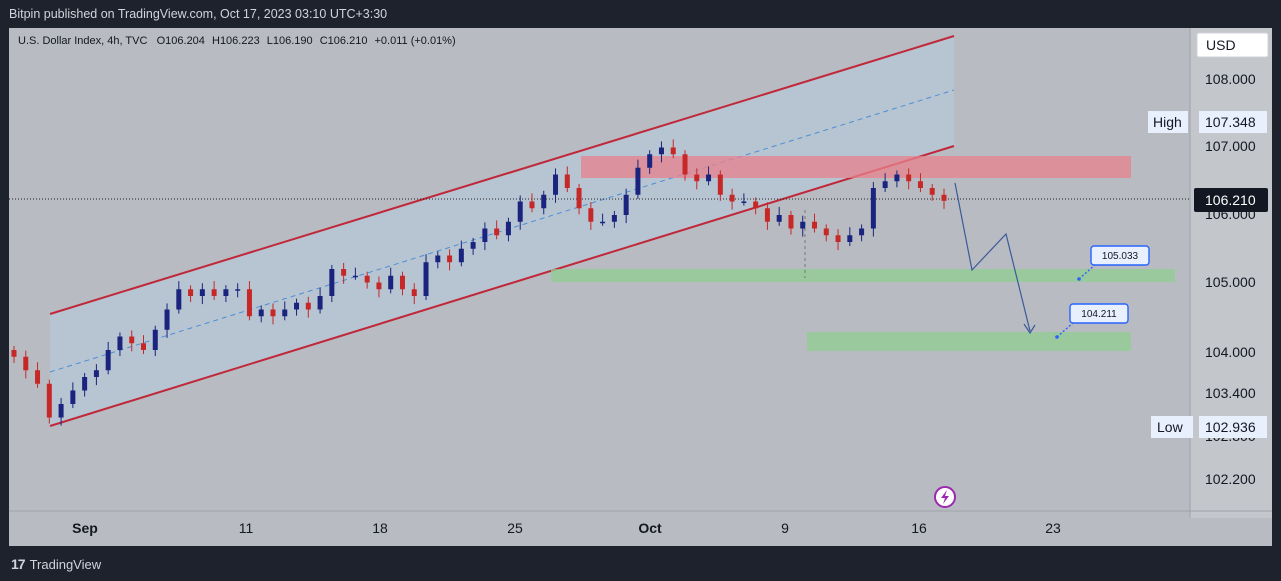 The image size is (1281, 581). Describe the element at coordinates (1092, 321) in the screenshot. I see `callout-target-2: 104.211` at that location.